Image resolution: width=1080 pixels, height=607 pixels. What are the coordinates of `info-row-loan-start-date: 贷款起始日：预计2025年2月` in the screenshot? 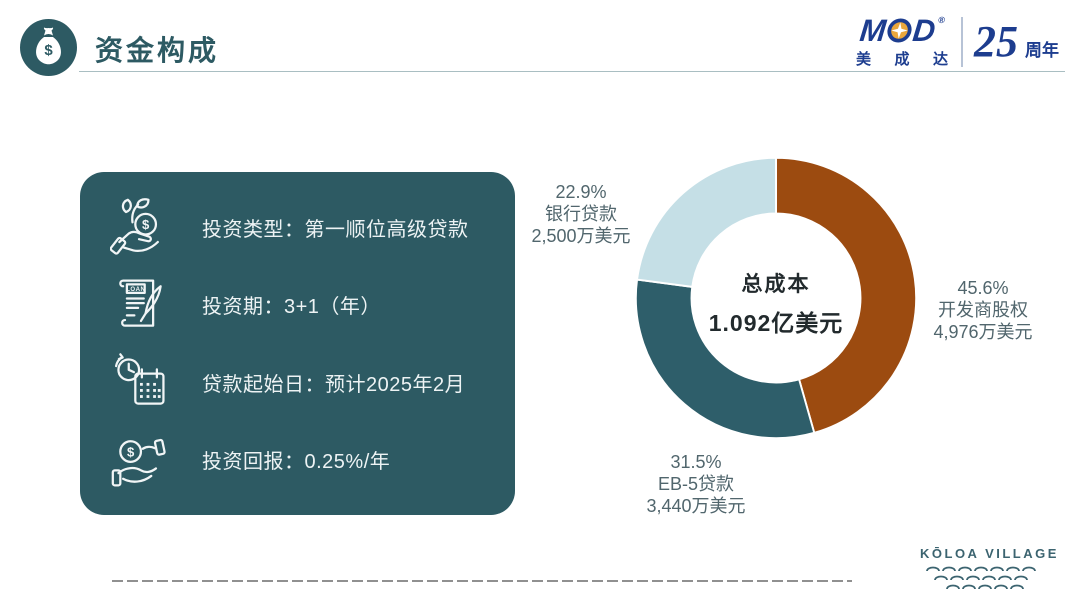 It's located at (304, 382).